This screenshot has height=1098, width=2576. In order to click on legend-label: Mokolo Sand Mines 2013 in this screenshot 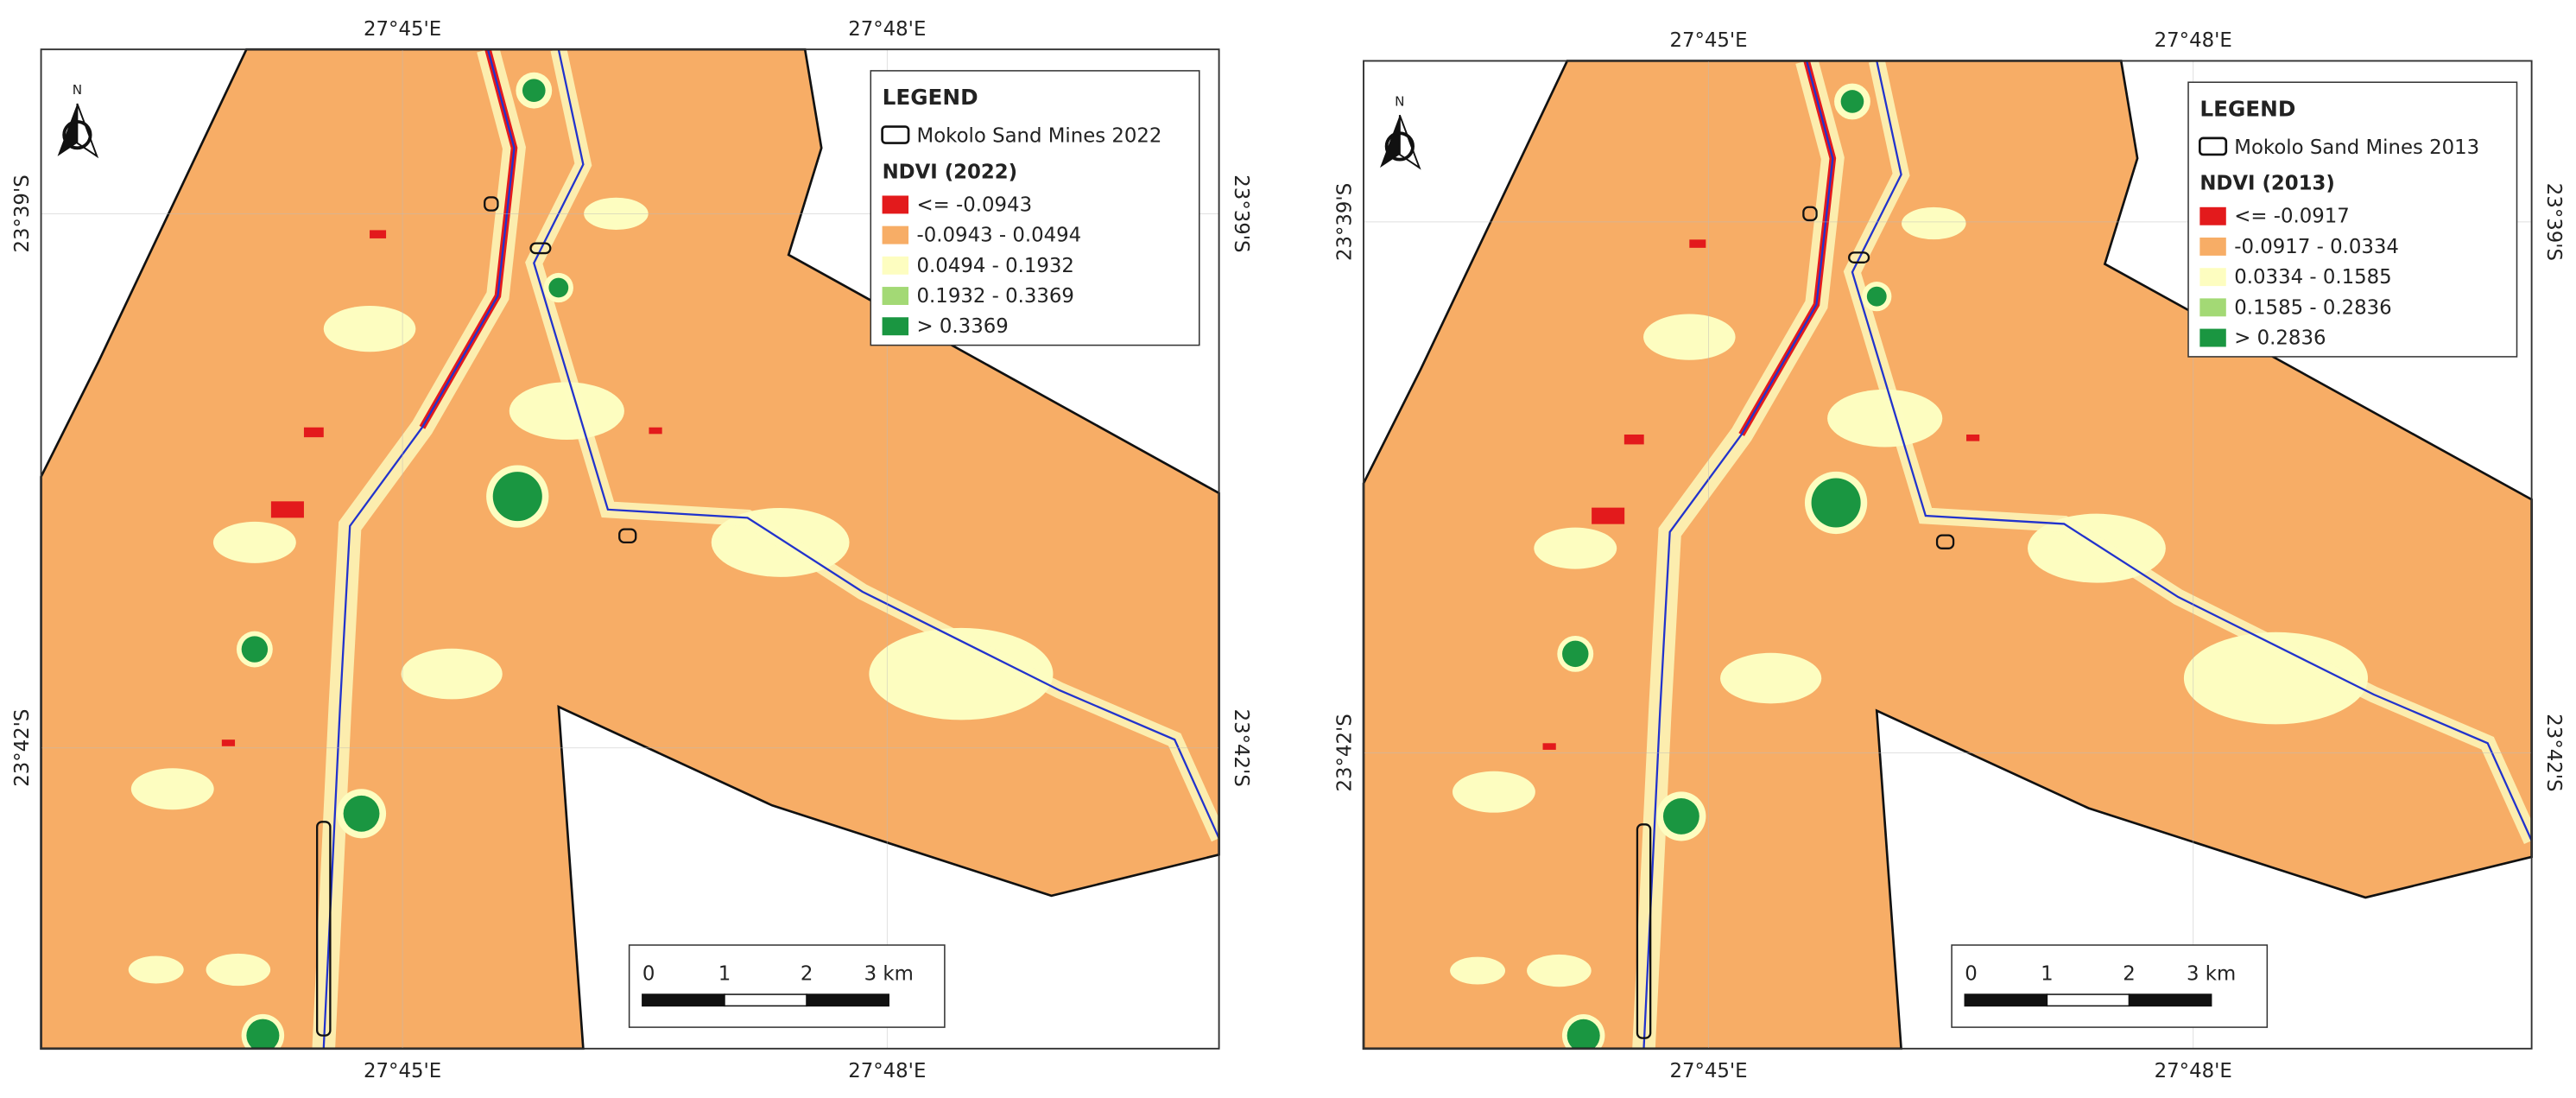, I will do `click(2356, 147)`.